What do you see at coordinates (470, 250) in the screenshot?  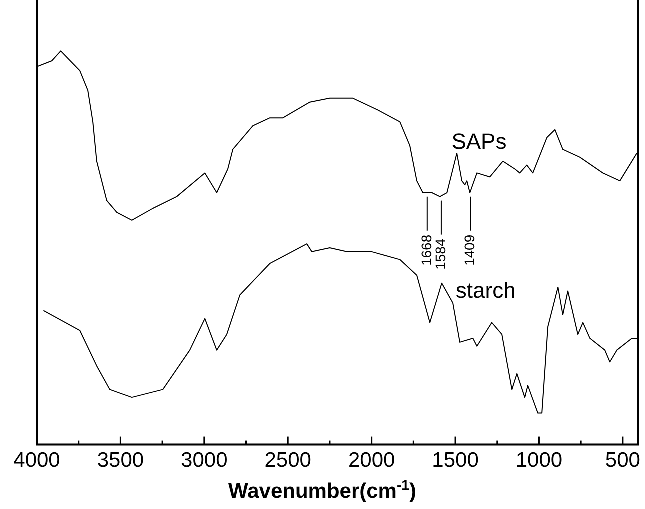 I see `annotation: 1409` at bounding box center [470, 250].